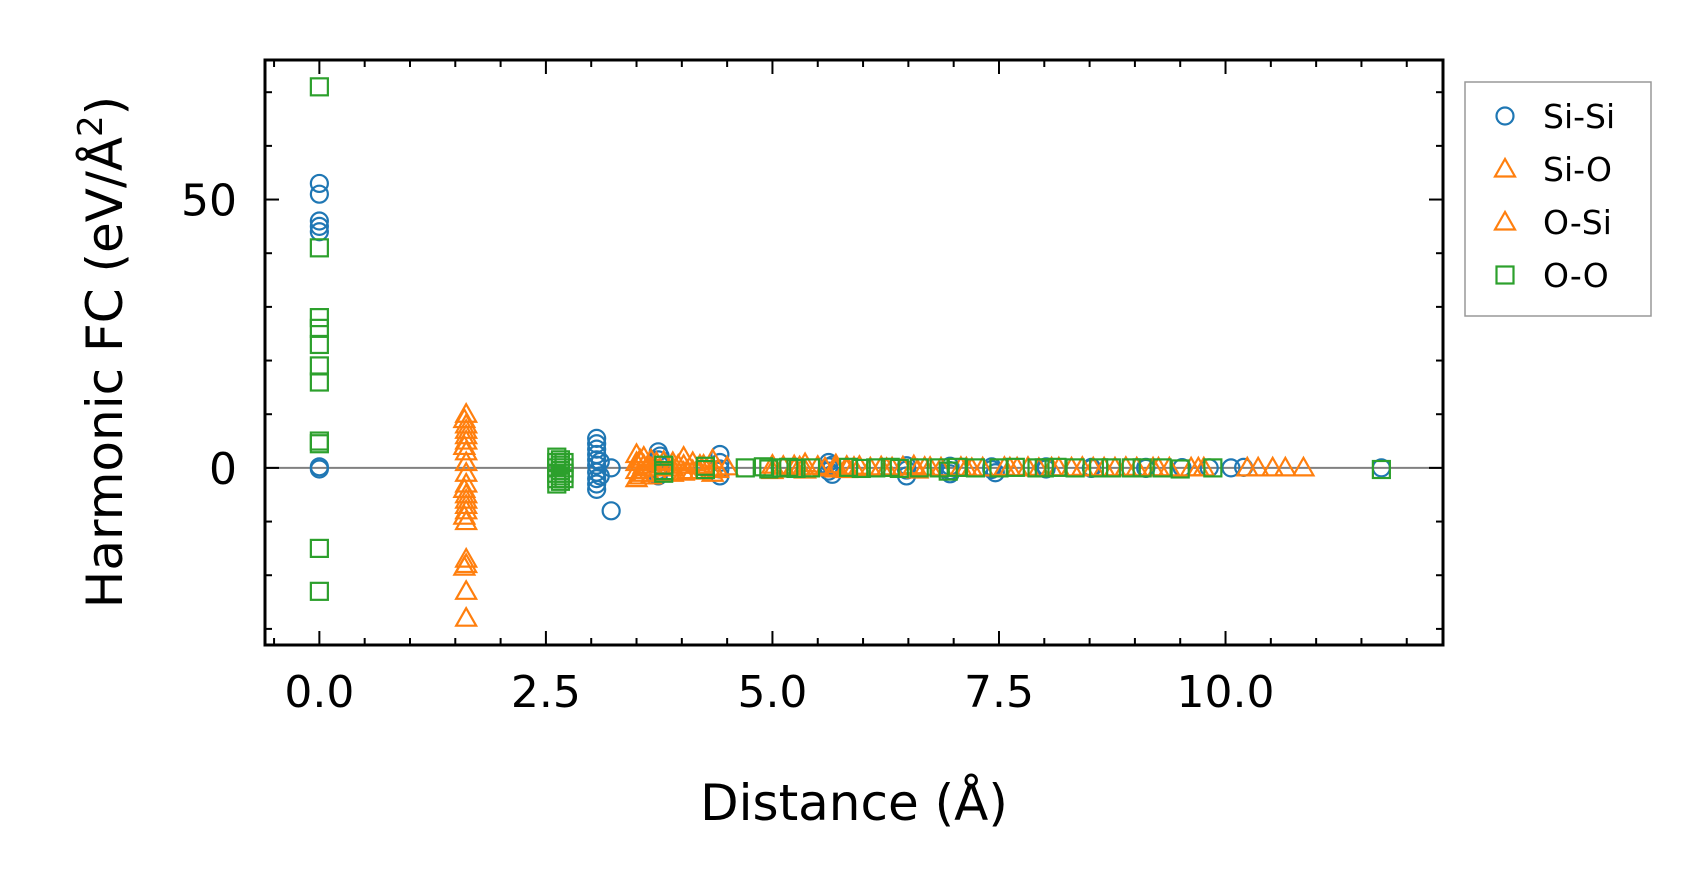 Image resolution: width=1688 pixels, height=883 pixels. I want to click on legend-label: Si-O, so click(1577, 169).